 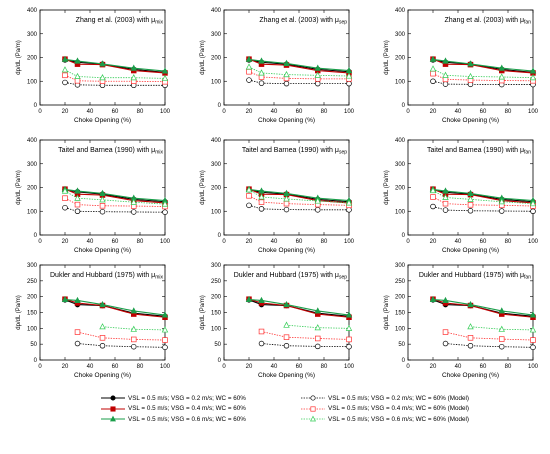 I want to click on y-tick-label: 300, so click(x=216, y=165).